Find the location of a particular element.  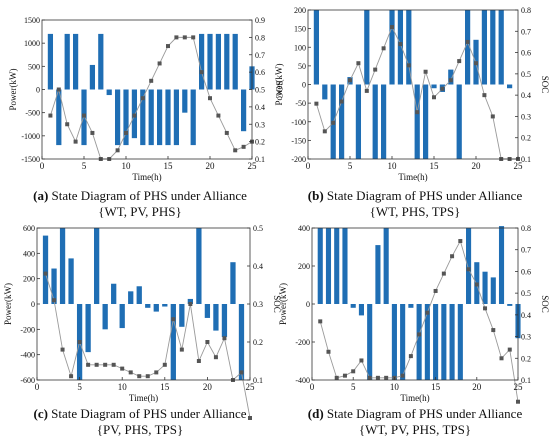

y-tick-label: -1500 is located at coordinates (30, 159).